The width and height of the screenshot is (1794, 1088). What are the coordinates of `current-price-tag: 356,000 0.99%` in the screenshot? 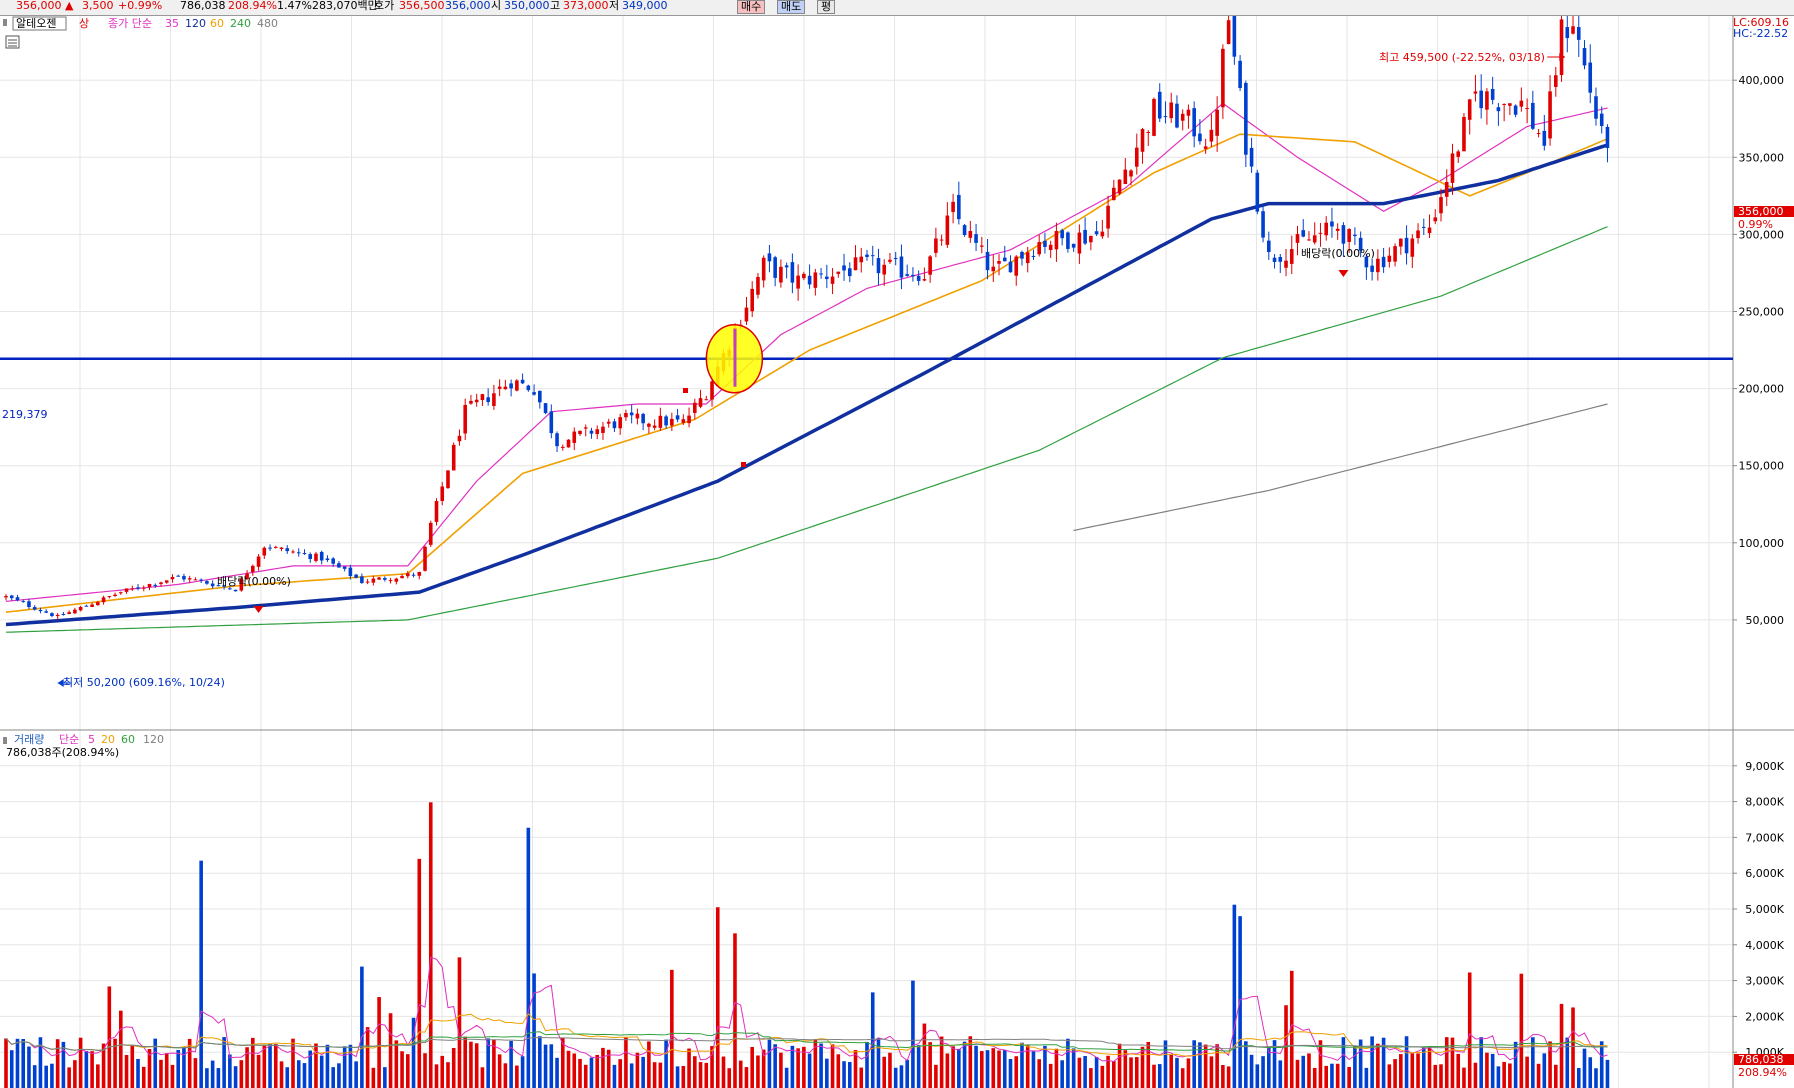 It's located at (1764, 218).